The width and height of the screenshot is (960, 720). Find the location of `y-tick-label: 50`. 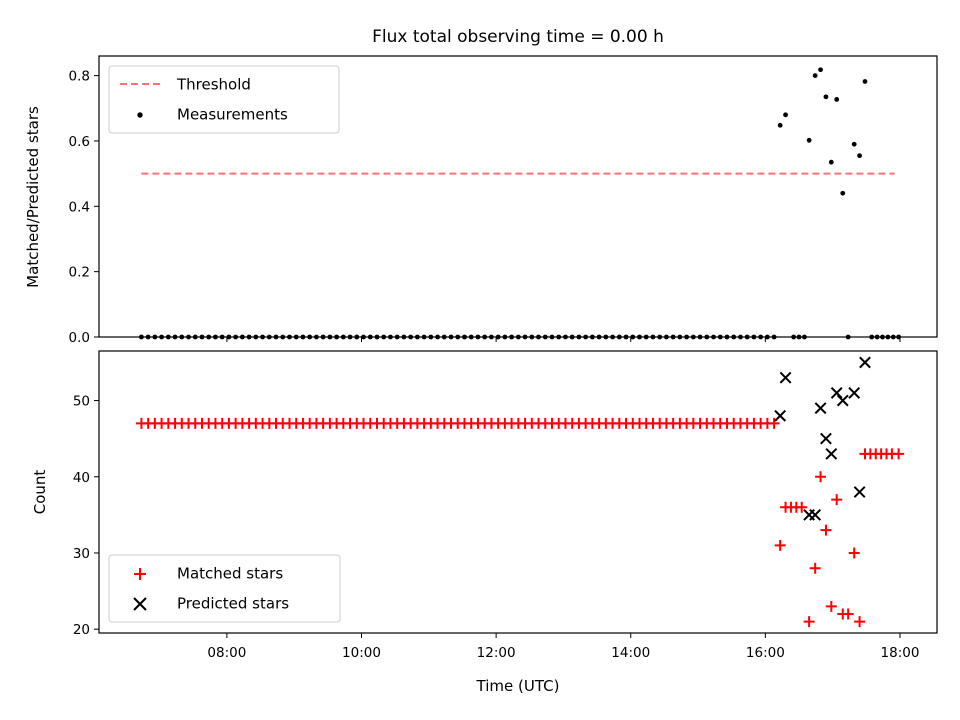

y-tick-label: 50 is located at coordinates (81, 402).